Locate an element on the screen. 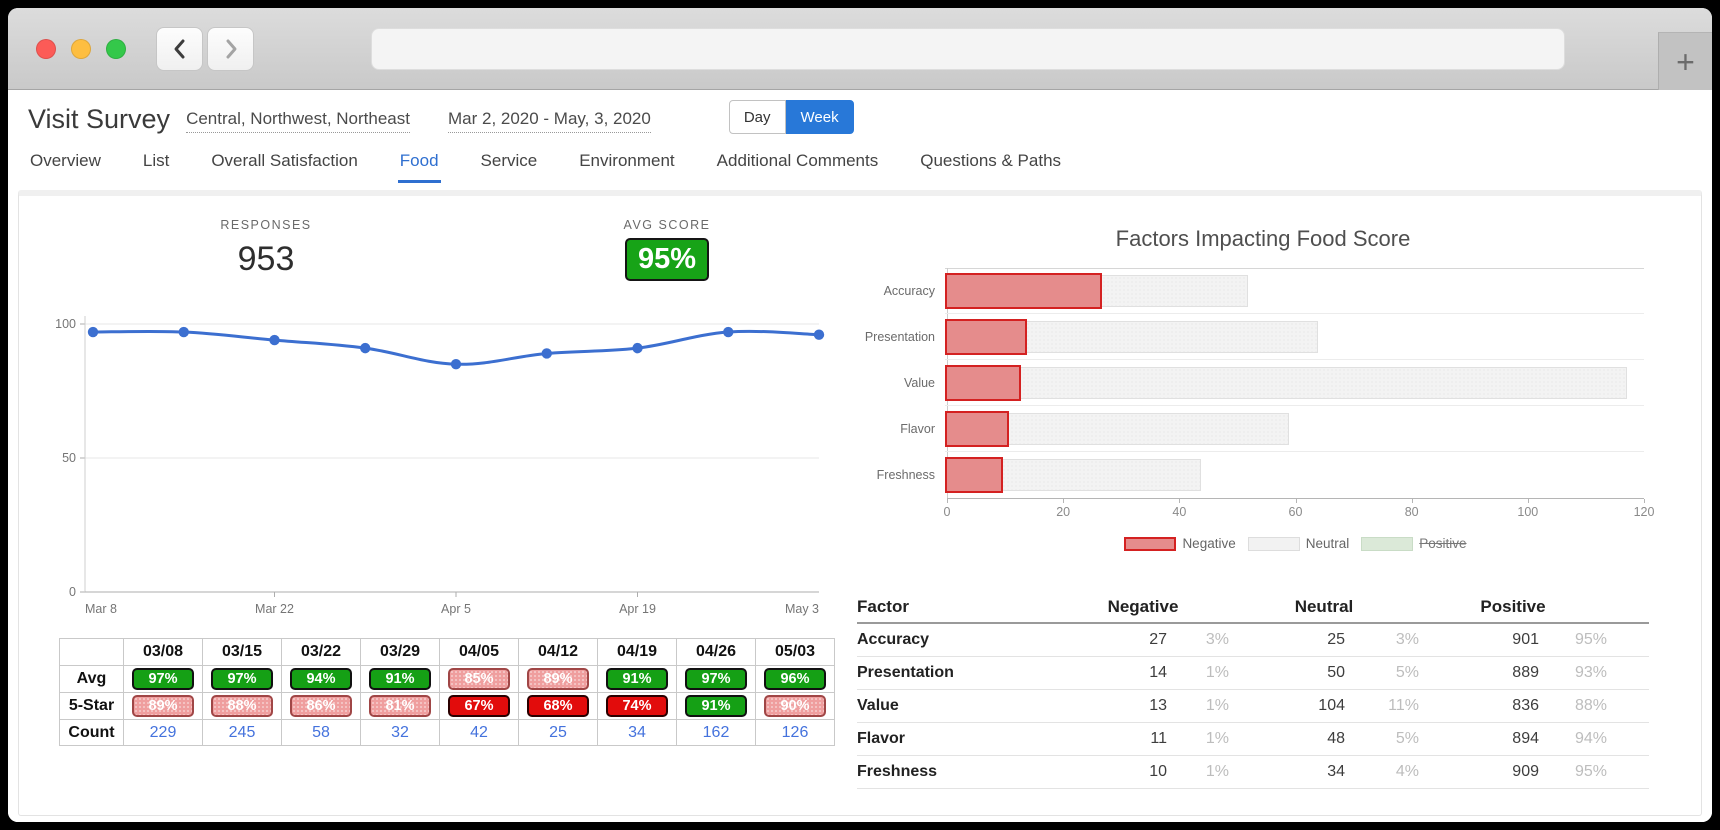 The width and height of the screenshot is (1720, 830). avg-badge: 96% is located at coordinates (795, 679).